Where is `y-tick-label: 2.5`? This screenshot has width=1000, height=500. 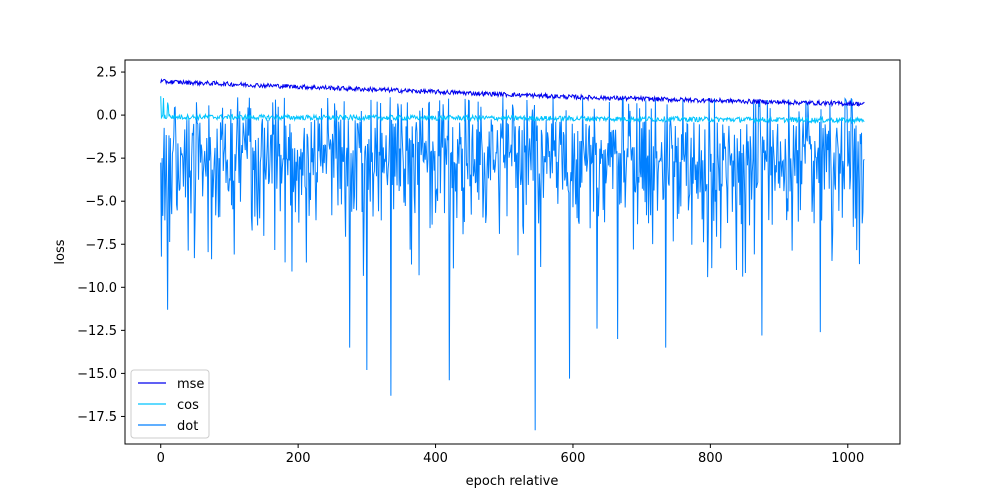
y-tick-label: 2.5 is located at coordinates (106, 73).